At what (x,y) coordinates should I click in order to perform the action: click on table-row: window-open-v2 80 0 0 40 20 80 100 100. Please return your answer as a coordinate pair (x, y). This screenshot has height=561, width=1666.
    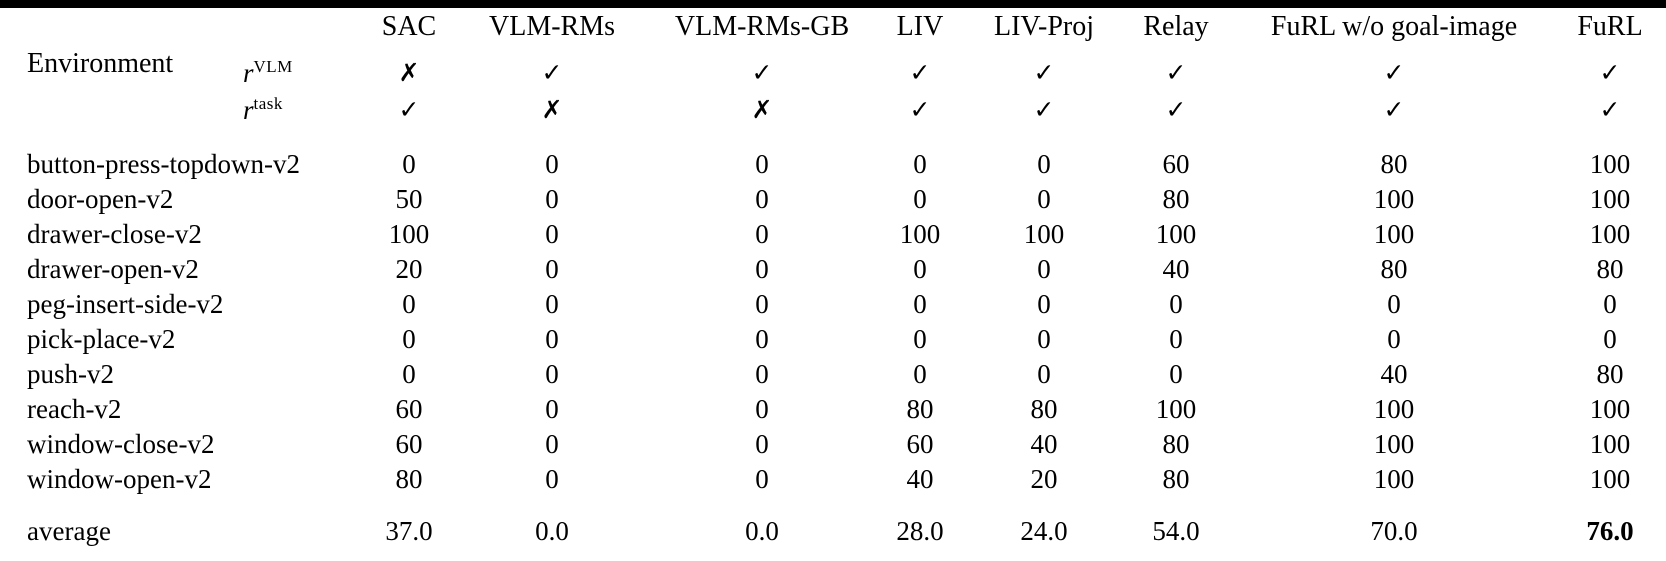
    Looking at the image, I should click on (833, 479).